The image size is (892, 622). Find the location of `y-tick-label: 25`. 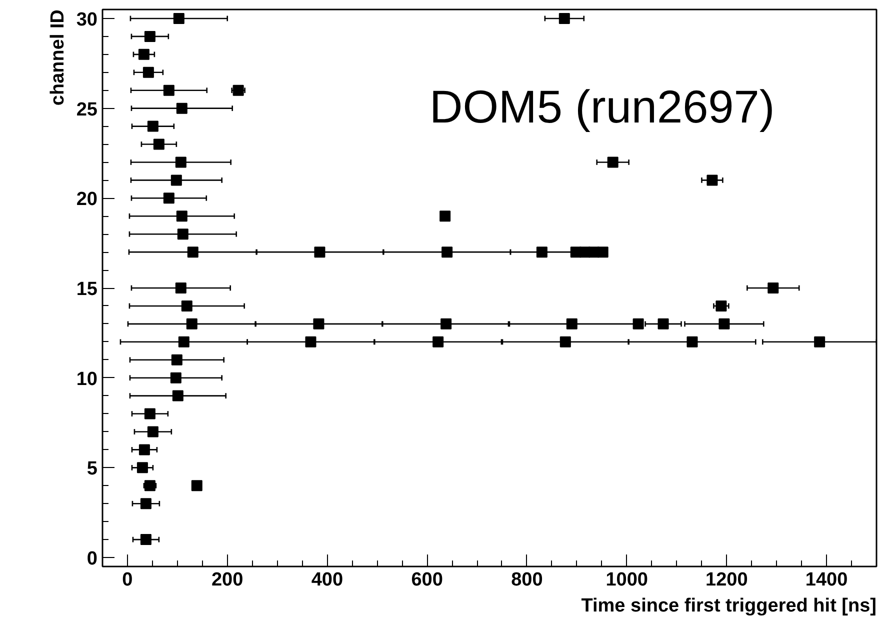

y-tick-label: 25 is located at coordinates (87, 109).